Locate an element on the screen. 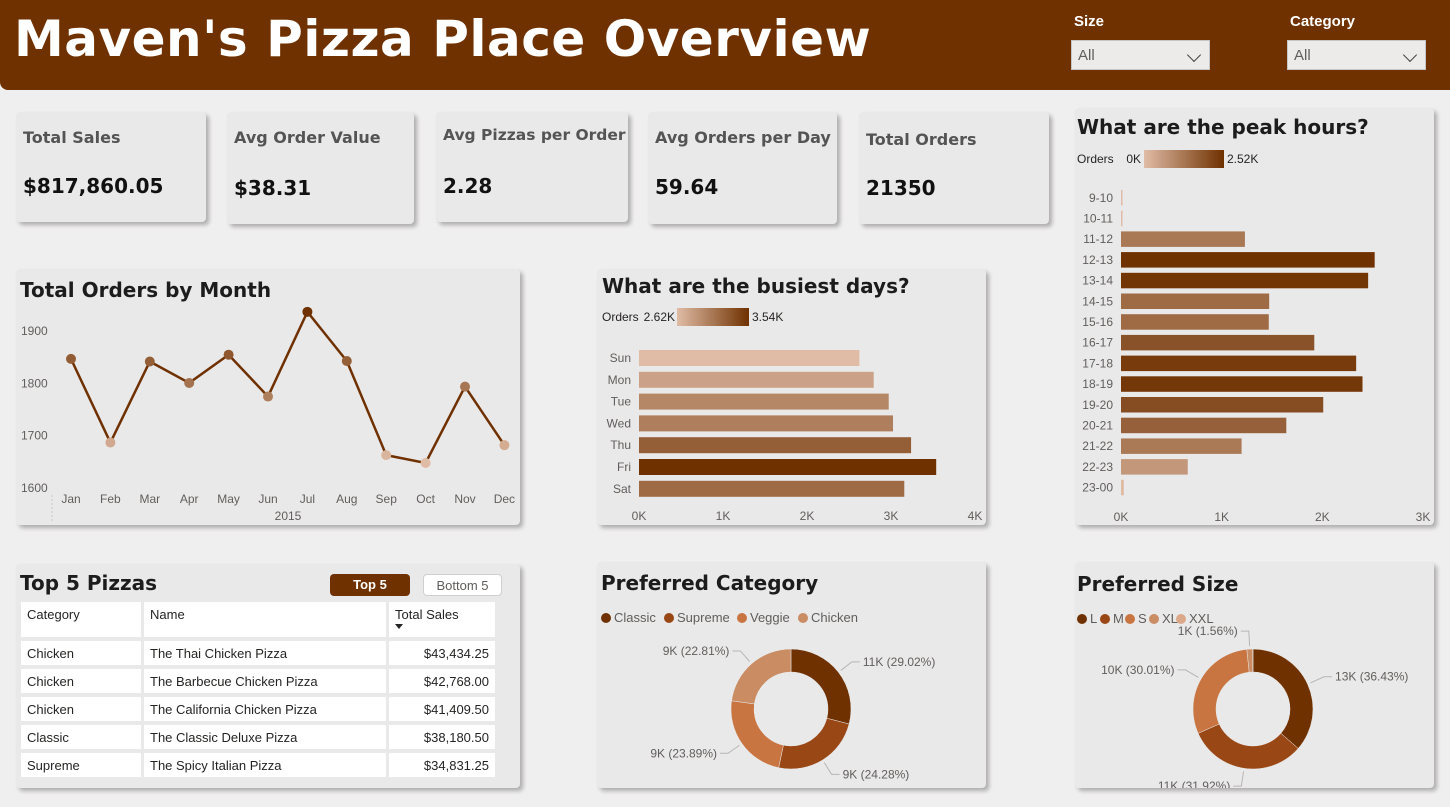  chart-title: Preferred Category is located at coordinates (710, 583).